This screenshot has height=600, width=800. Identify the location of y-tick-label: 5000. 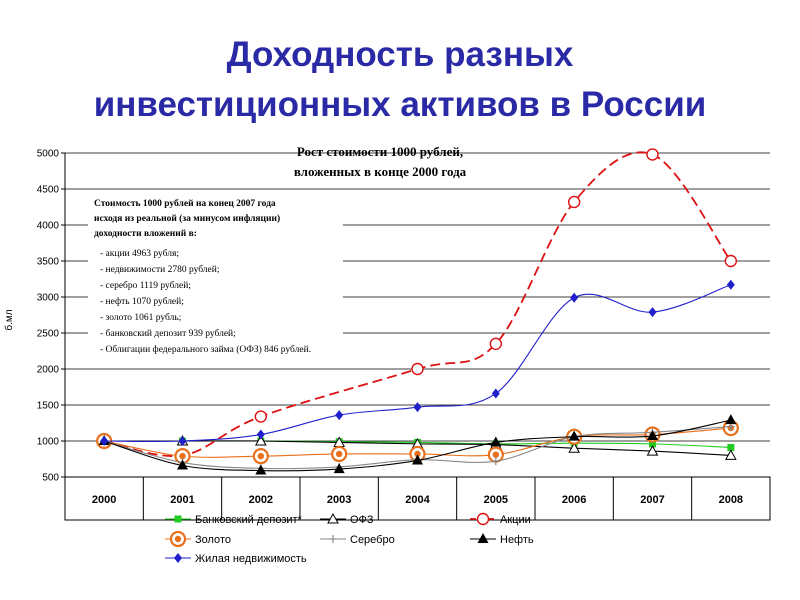
(48, 154).